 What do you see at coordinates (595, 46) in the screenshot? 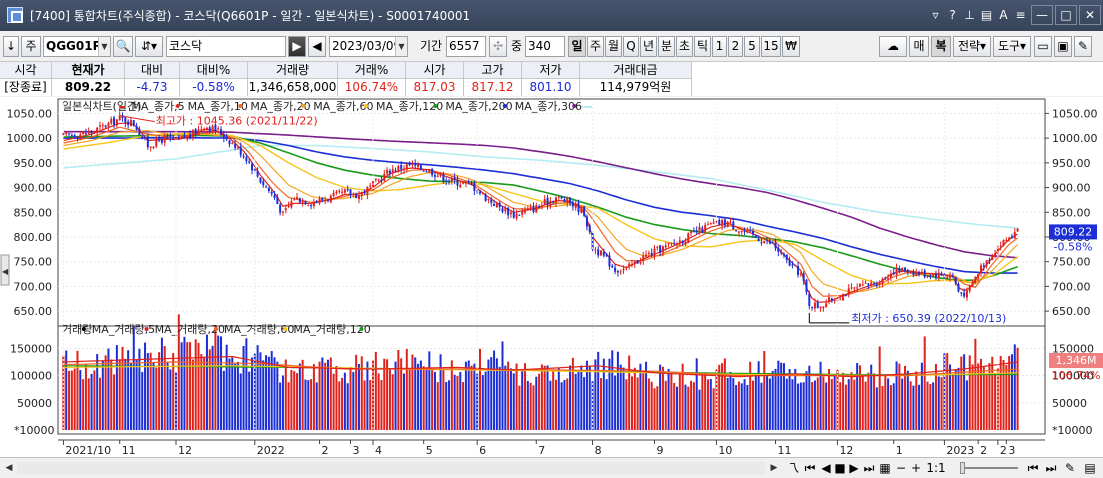
I see `interval-button-1: 주` at bounding box center [595, 46].